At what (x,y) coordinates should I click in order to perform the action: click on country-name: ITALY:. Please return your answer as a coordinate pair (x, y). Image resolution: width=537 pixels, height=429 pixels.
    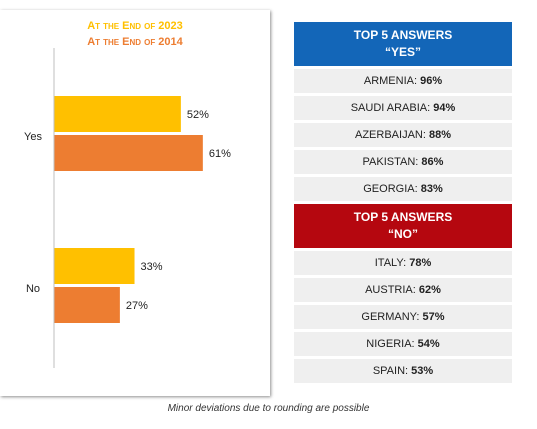
    Looking at the image, I should click on (390, 263).